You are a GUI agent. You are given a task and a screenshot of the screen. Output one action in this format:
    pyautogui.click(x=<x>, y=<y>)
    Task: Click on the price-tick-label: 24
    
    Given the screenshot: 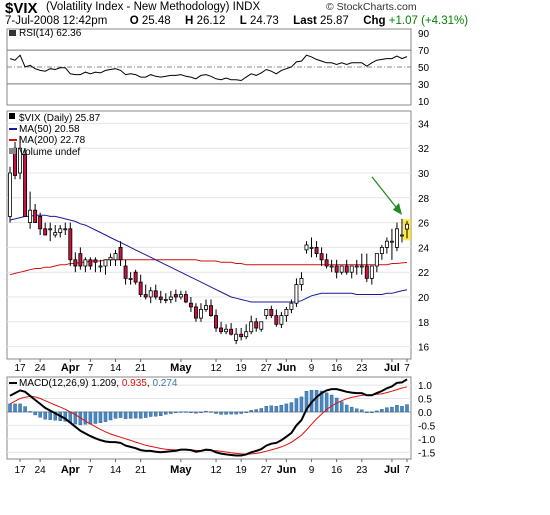 What is the action you would take?
    pyautogui.click(x=424, y=248)
    